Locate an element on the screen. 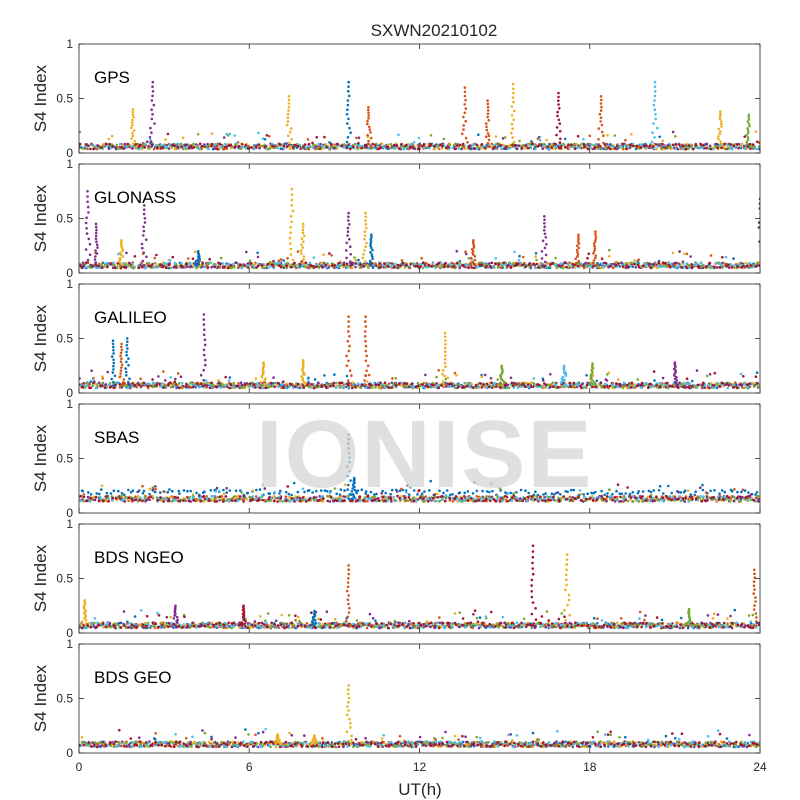  figure-title: SXWN20210102 is located at coordinates (434, 30).